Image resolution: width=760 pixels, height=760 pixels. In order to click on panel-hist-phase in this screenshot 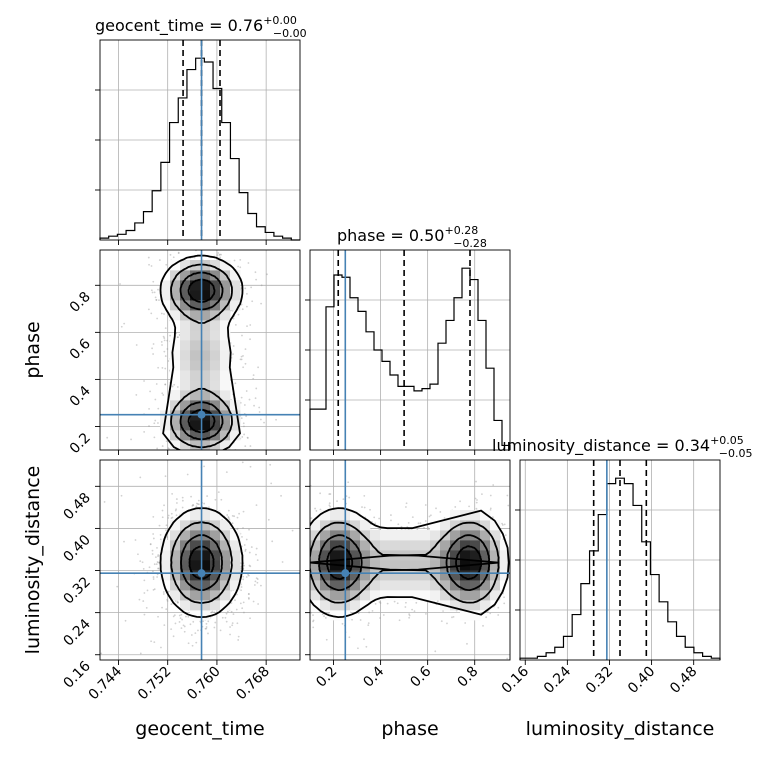, I will do `click(408, 352)`.